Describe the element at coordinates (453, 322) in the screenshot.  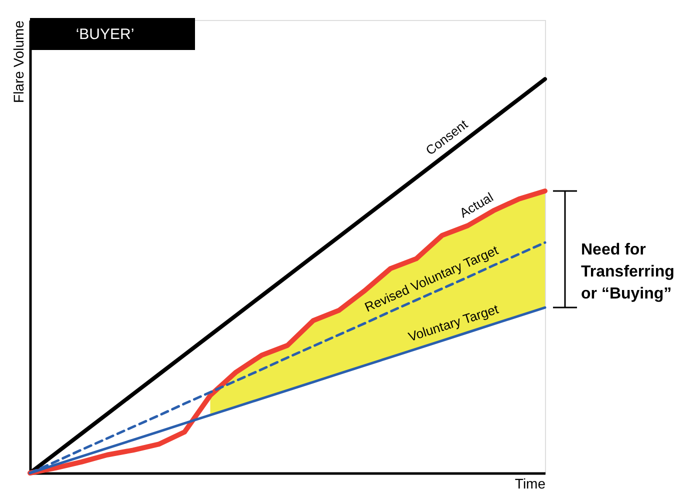
I see `text: Voluntary Target` at that location.